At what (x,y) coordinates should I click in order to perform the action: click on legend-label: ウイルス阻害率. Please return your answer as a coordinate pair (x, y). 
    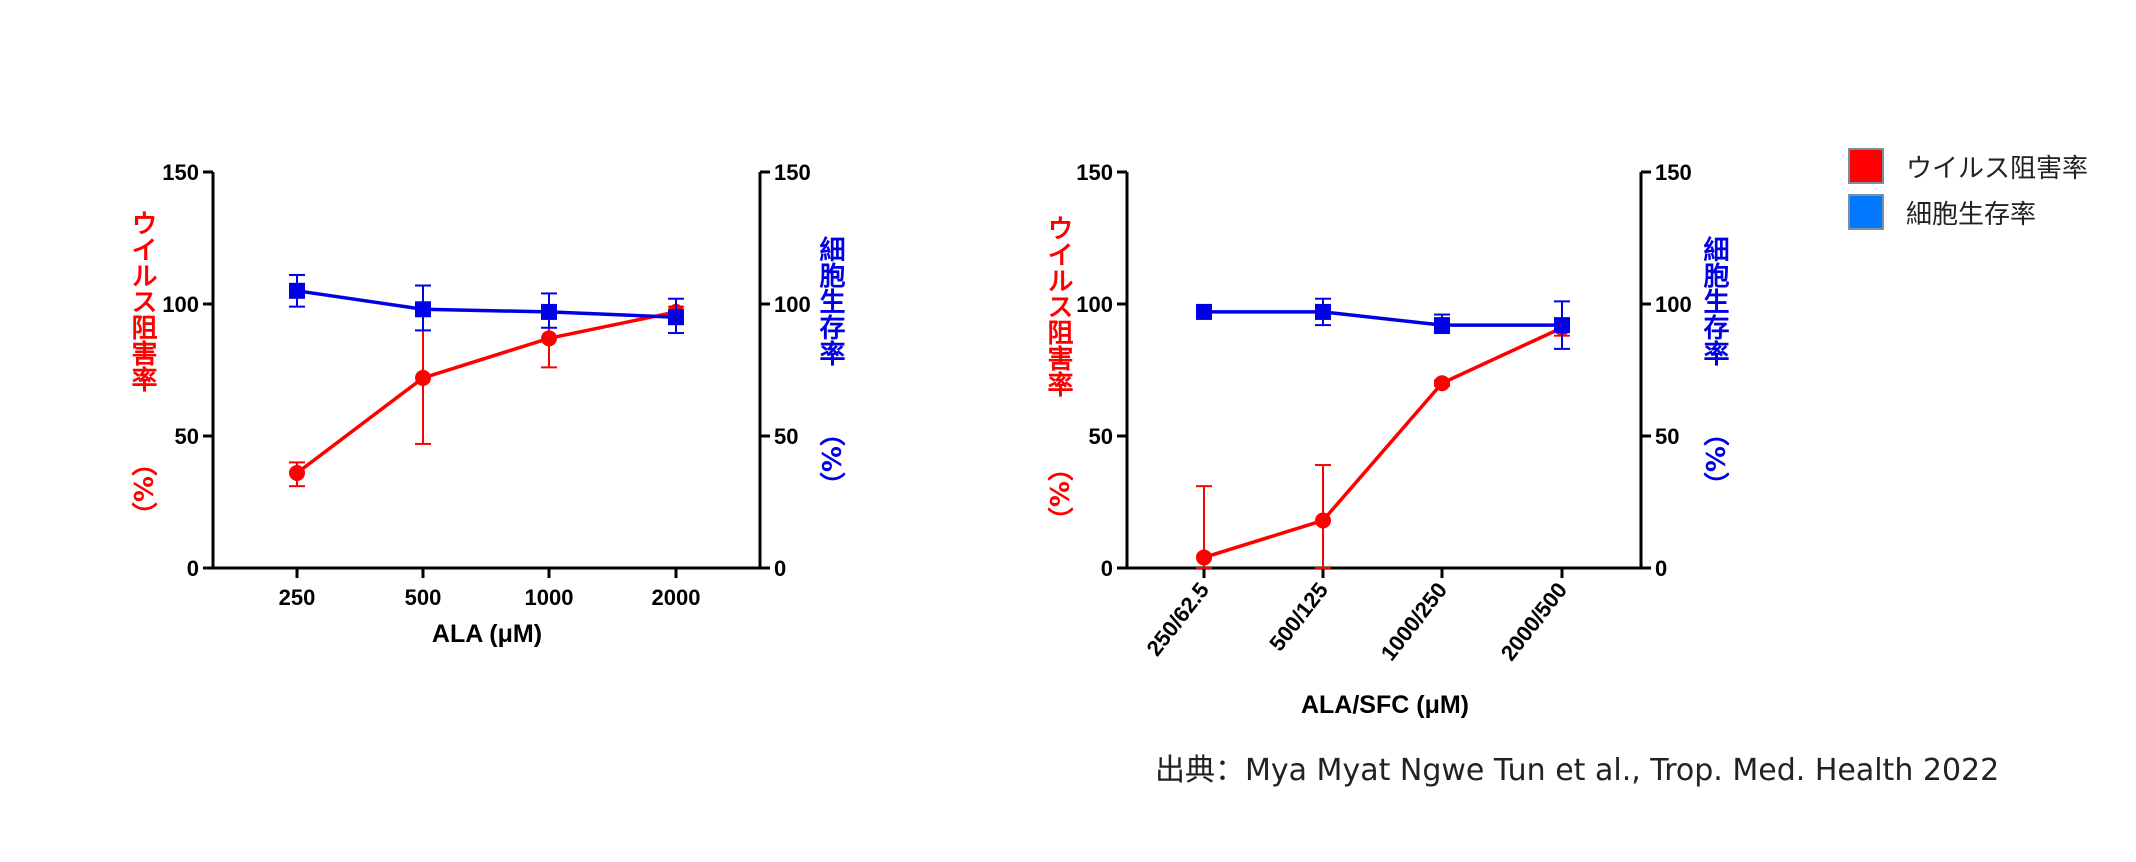
    Looking at the image, I should click on (1997, 168).